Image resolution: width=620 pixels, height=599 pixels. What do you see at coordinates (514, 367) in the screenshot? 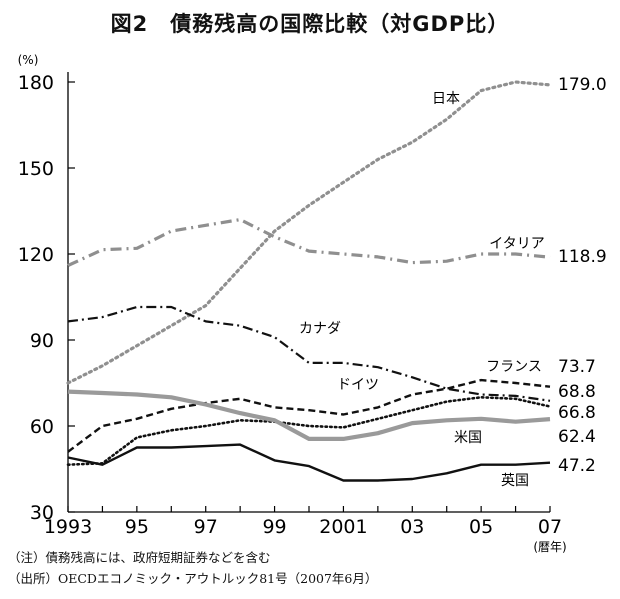
I see `series-name-france: フランス` at bounding box center [514, 367].